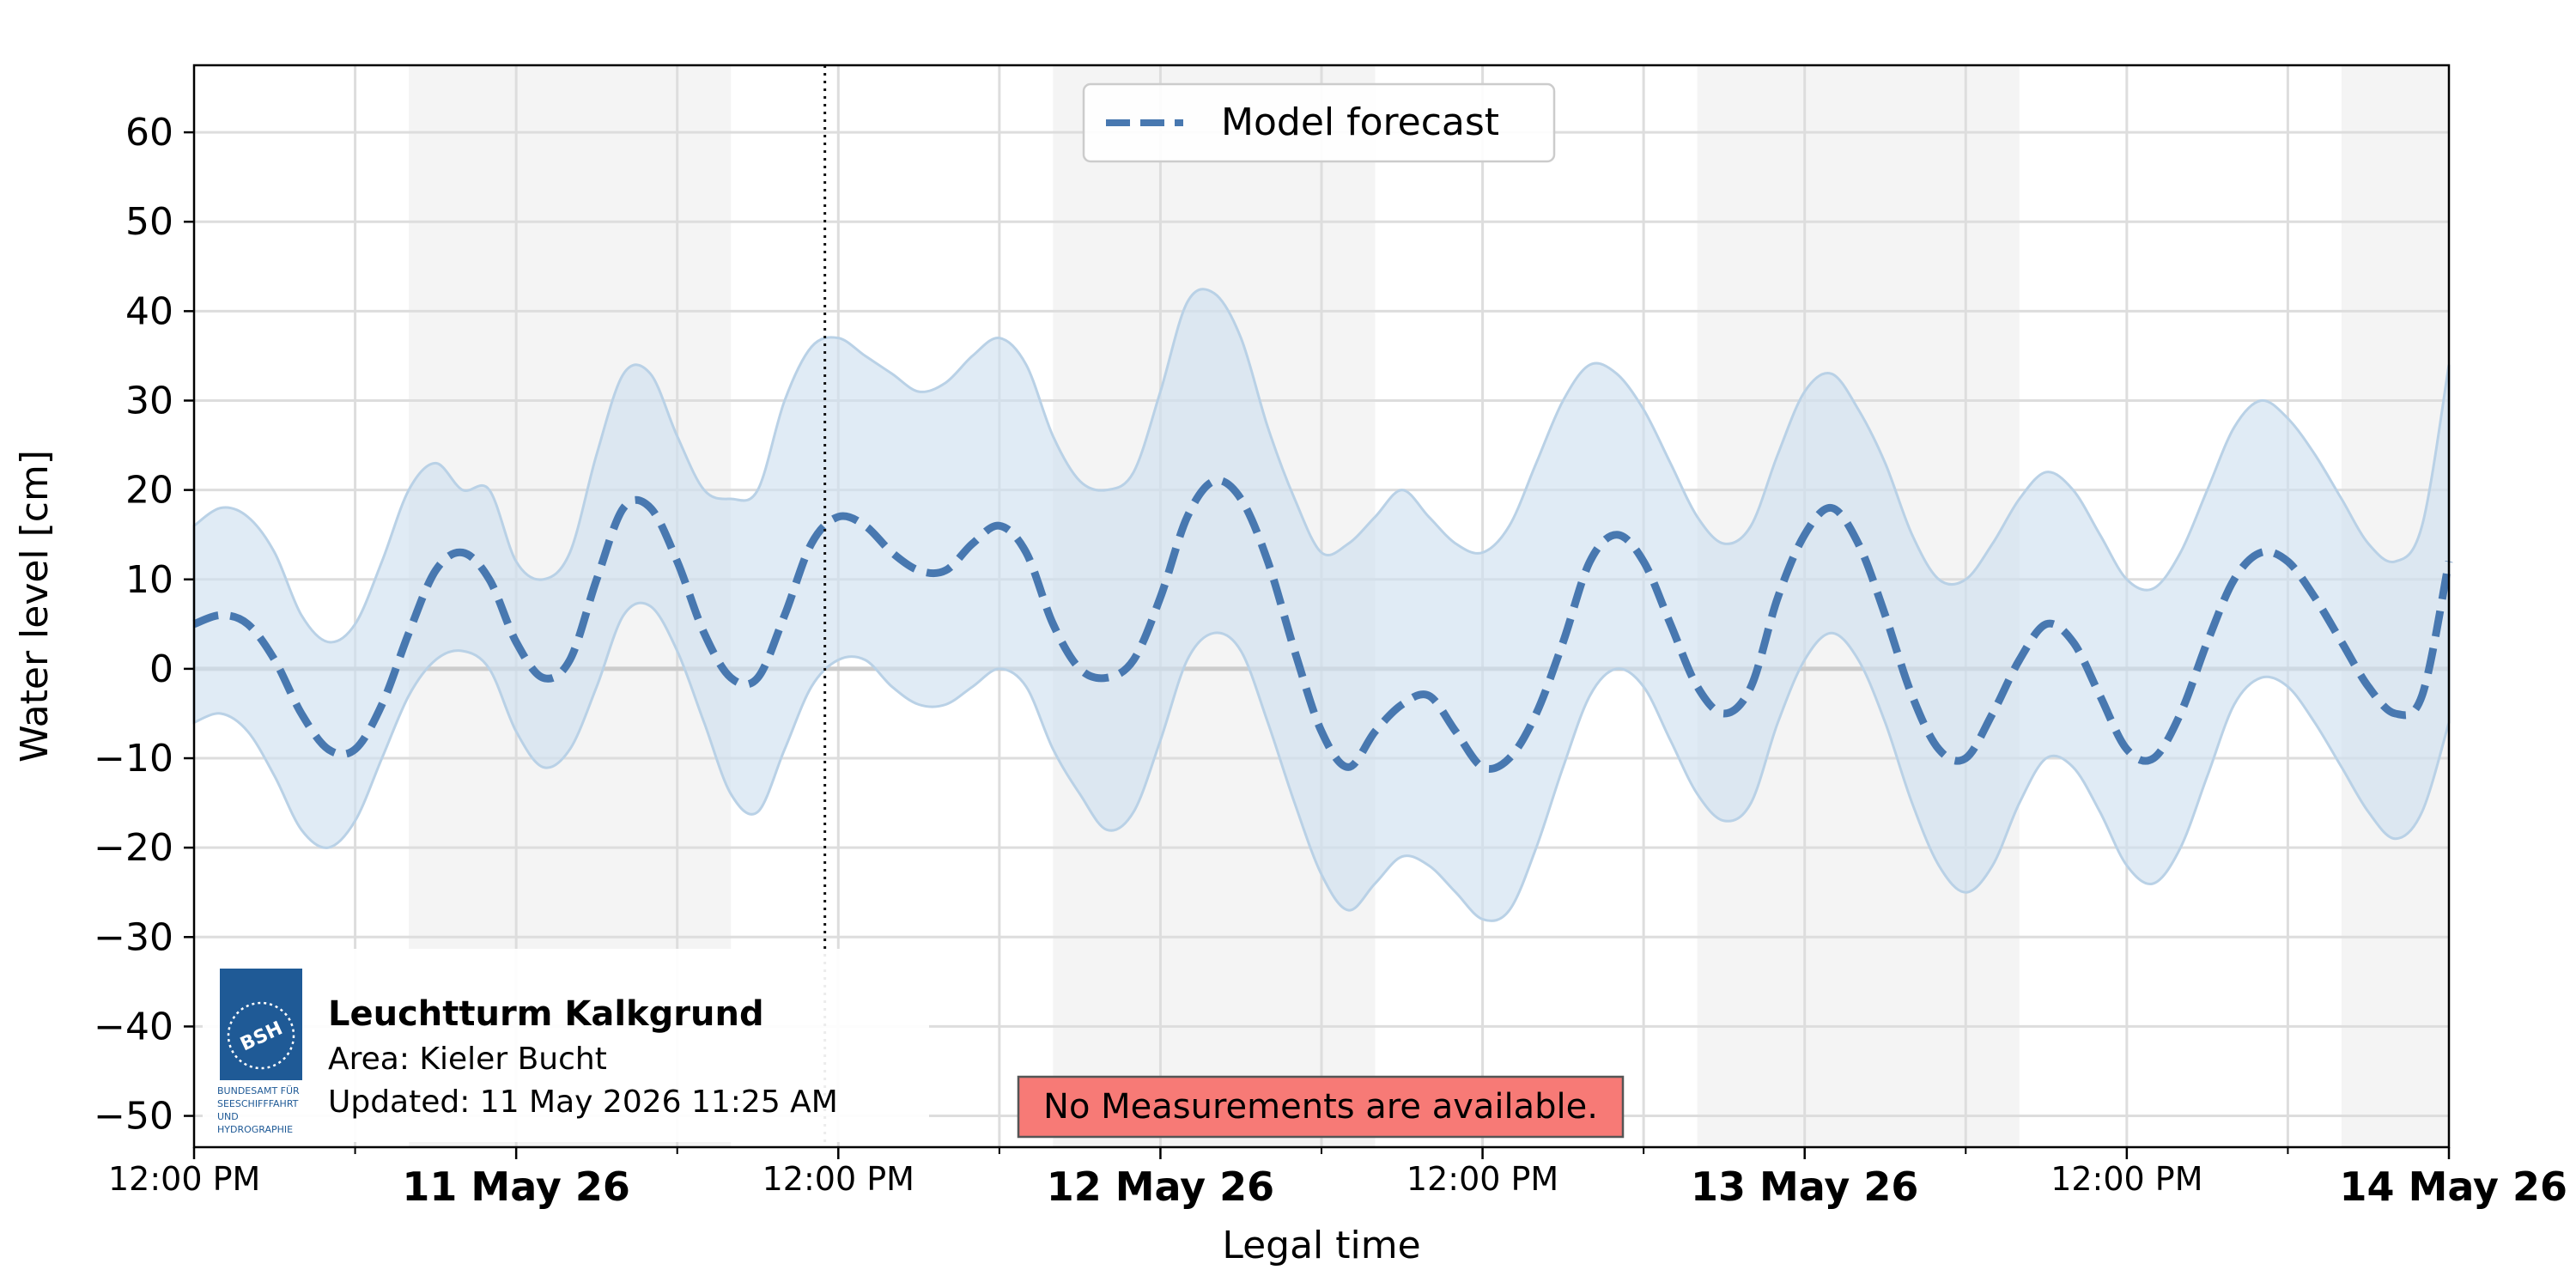 The image size is (2576, 1288). Describe the element at coordinates (261, 1035) in the screenshot. I see `bsh-logo-emblem` at that location.